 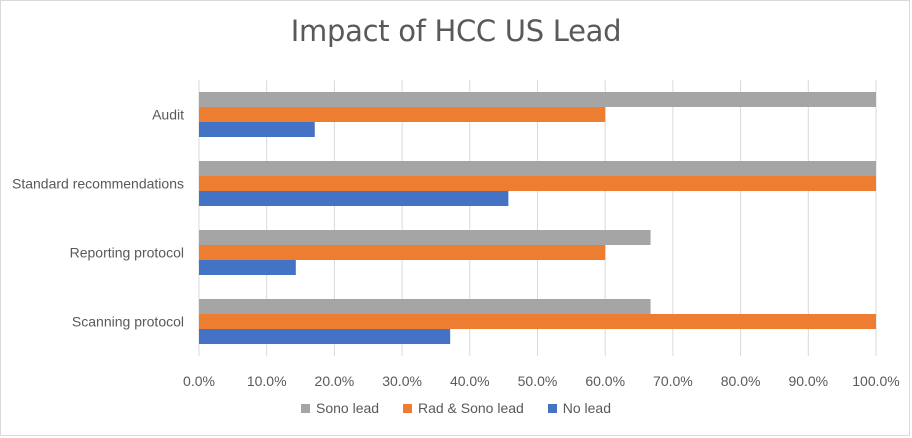 What do you see at coordinates (875, 381) in the screenshot?
I see `x-tick-label: 100.0%` at bounding box center [875, 381].